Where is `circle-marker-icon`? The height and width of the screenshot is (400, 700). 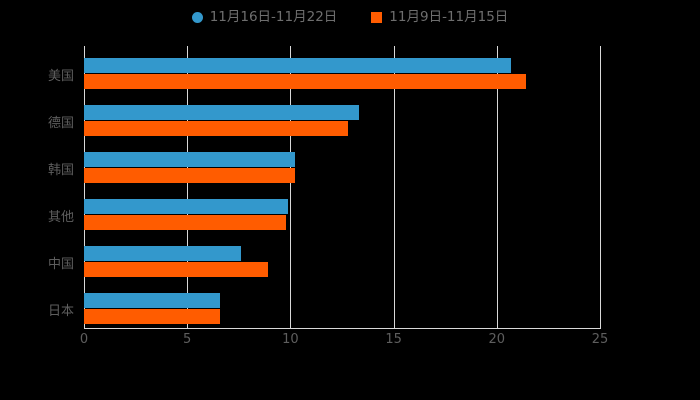 circle-marker-icon is located at coordinates (197, 17).